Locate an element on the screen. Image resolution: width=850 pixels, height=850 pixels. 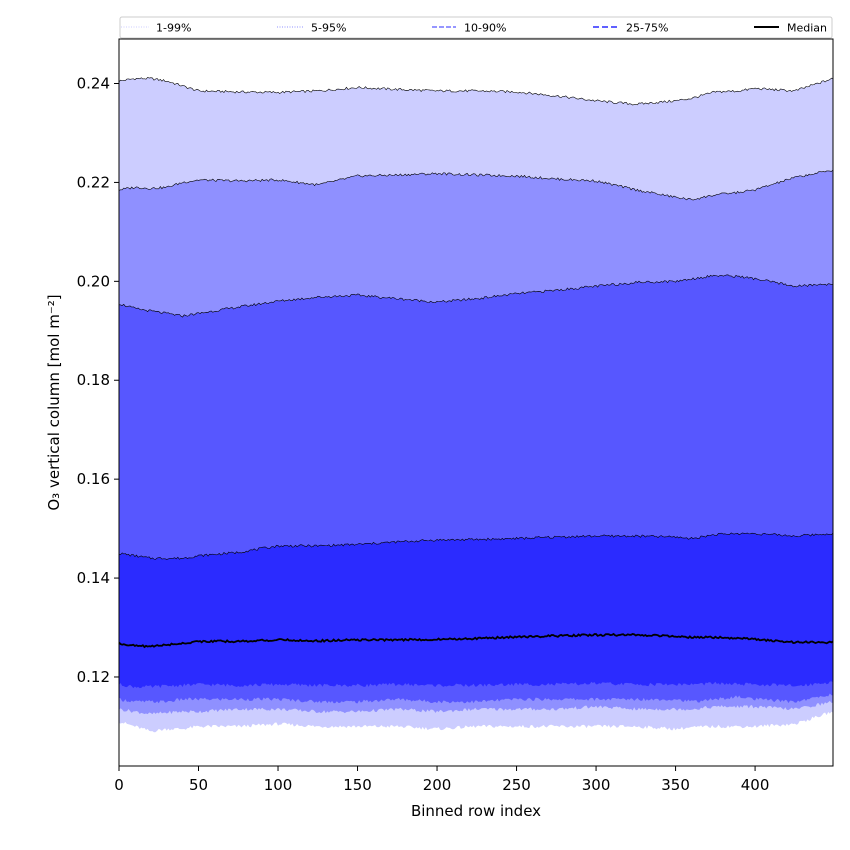
legend: 1-99% 5-95% 10-90% 25-75% Median is located at coordinates (476, 27).